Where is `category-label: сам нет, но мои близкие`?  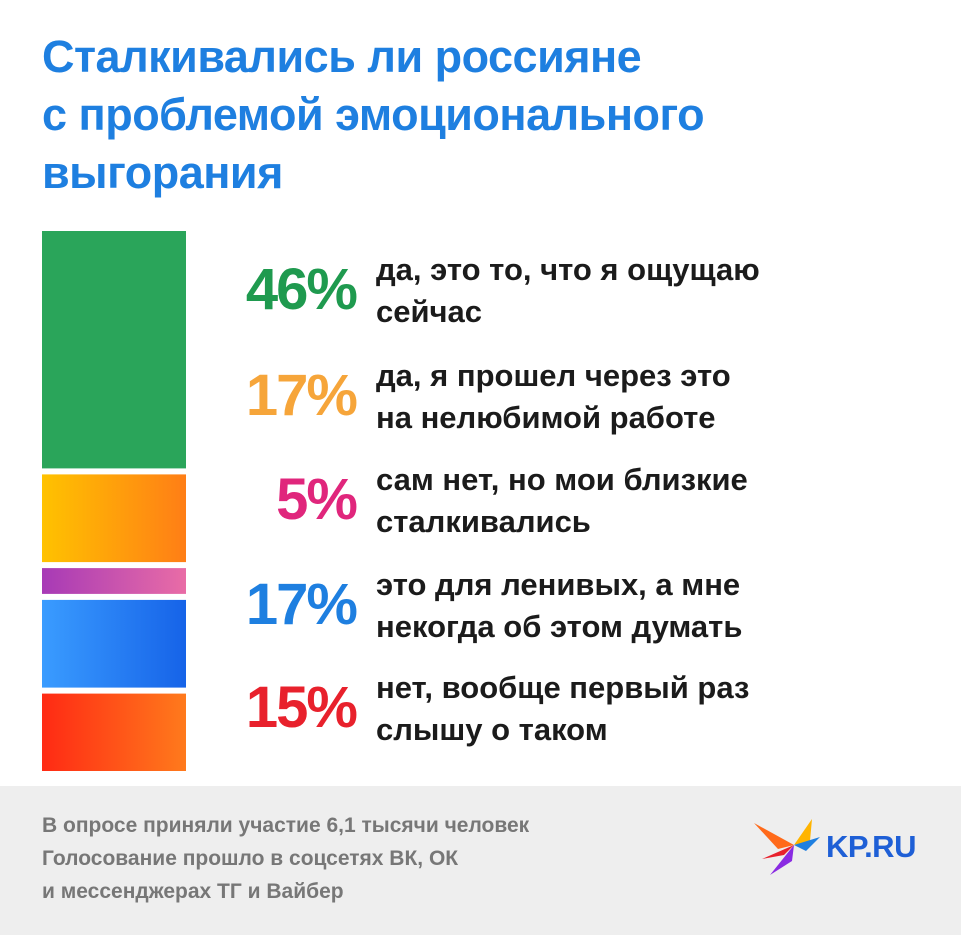 category-label: сам нет, но мои близкие is located at coordinates (562, 479).